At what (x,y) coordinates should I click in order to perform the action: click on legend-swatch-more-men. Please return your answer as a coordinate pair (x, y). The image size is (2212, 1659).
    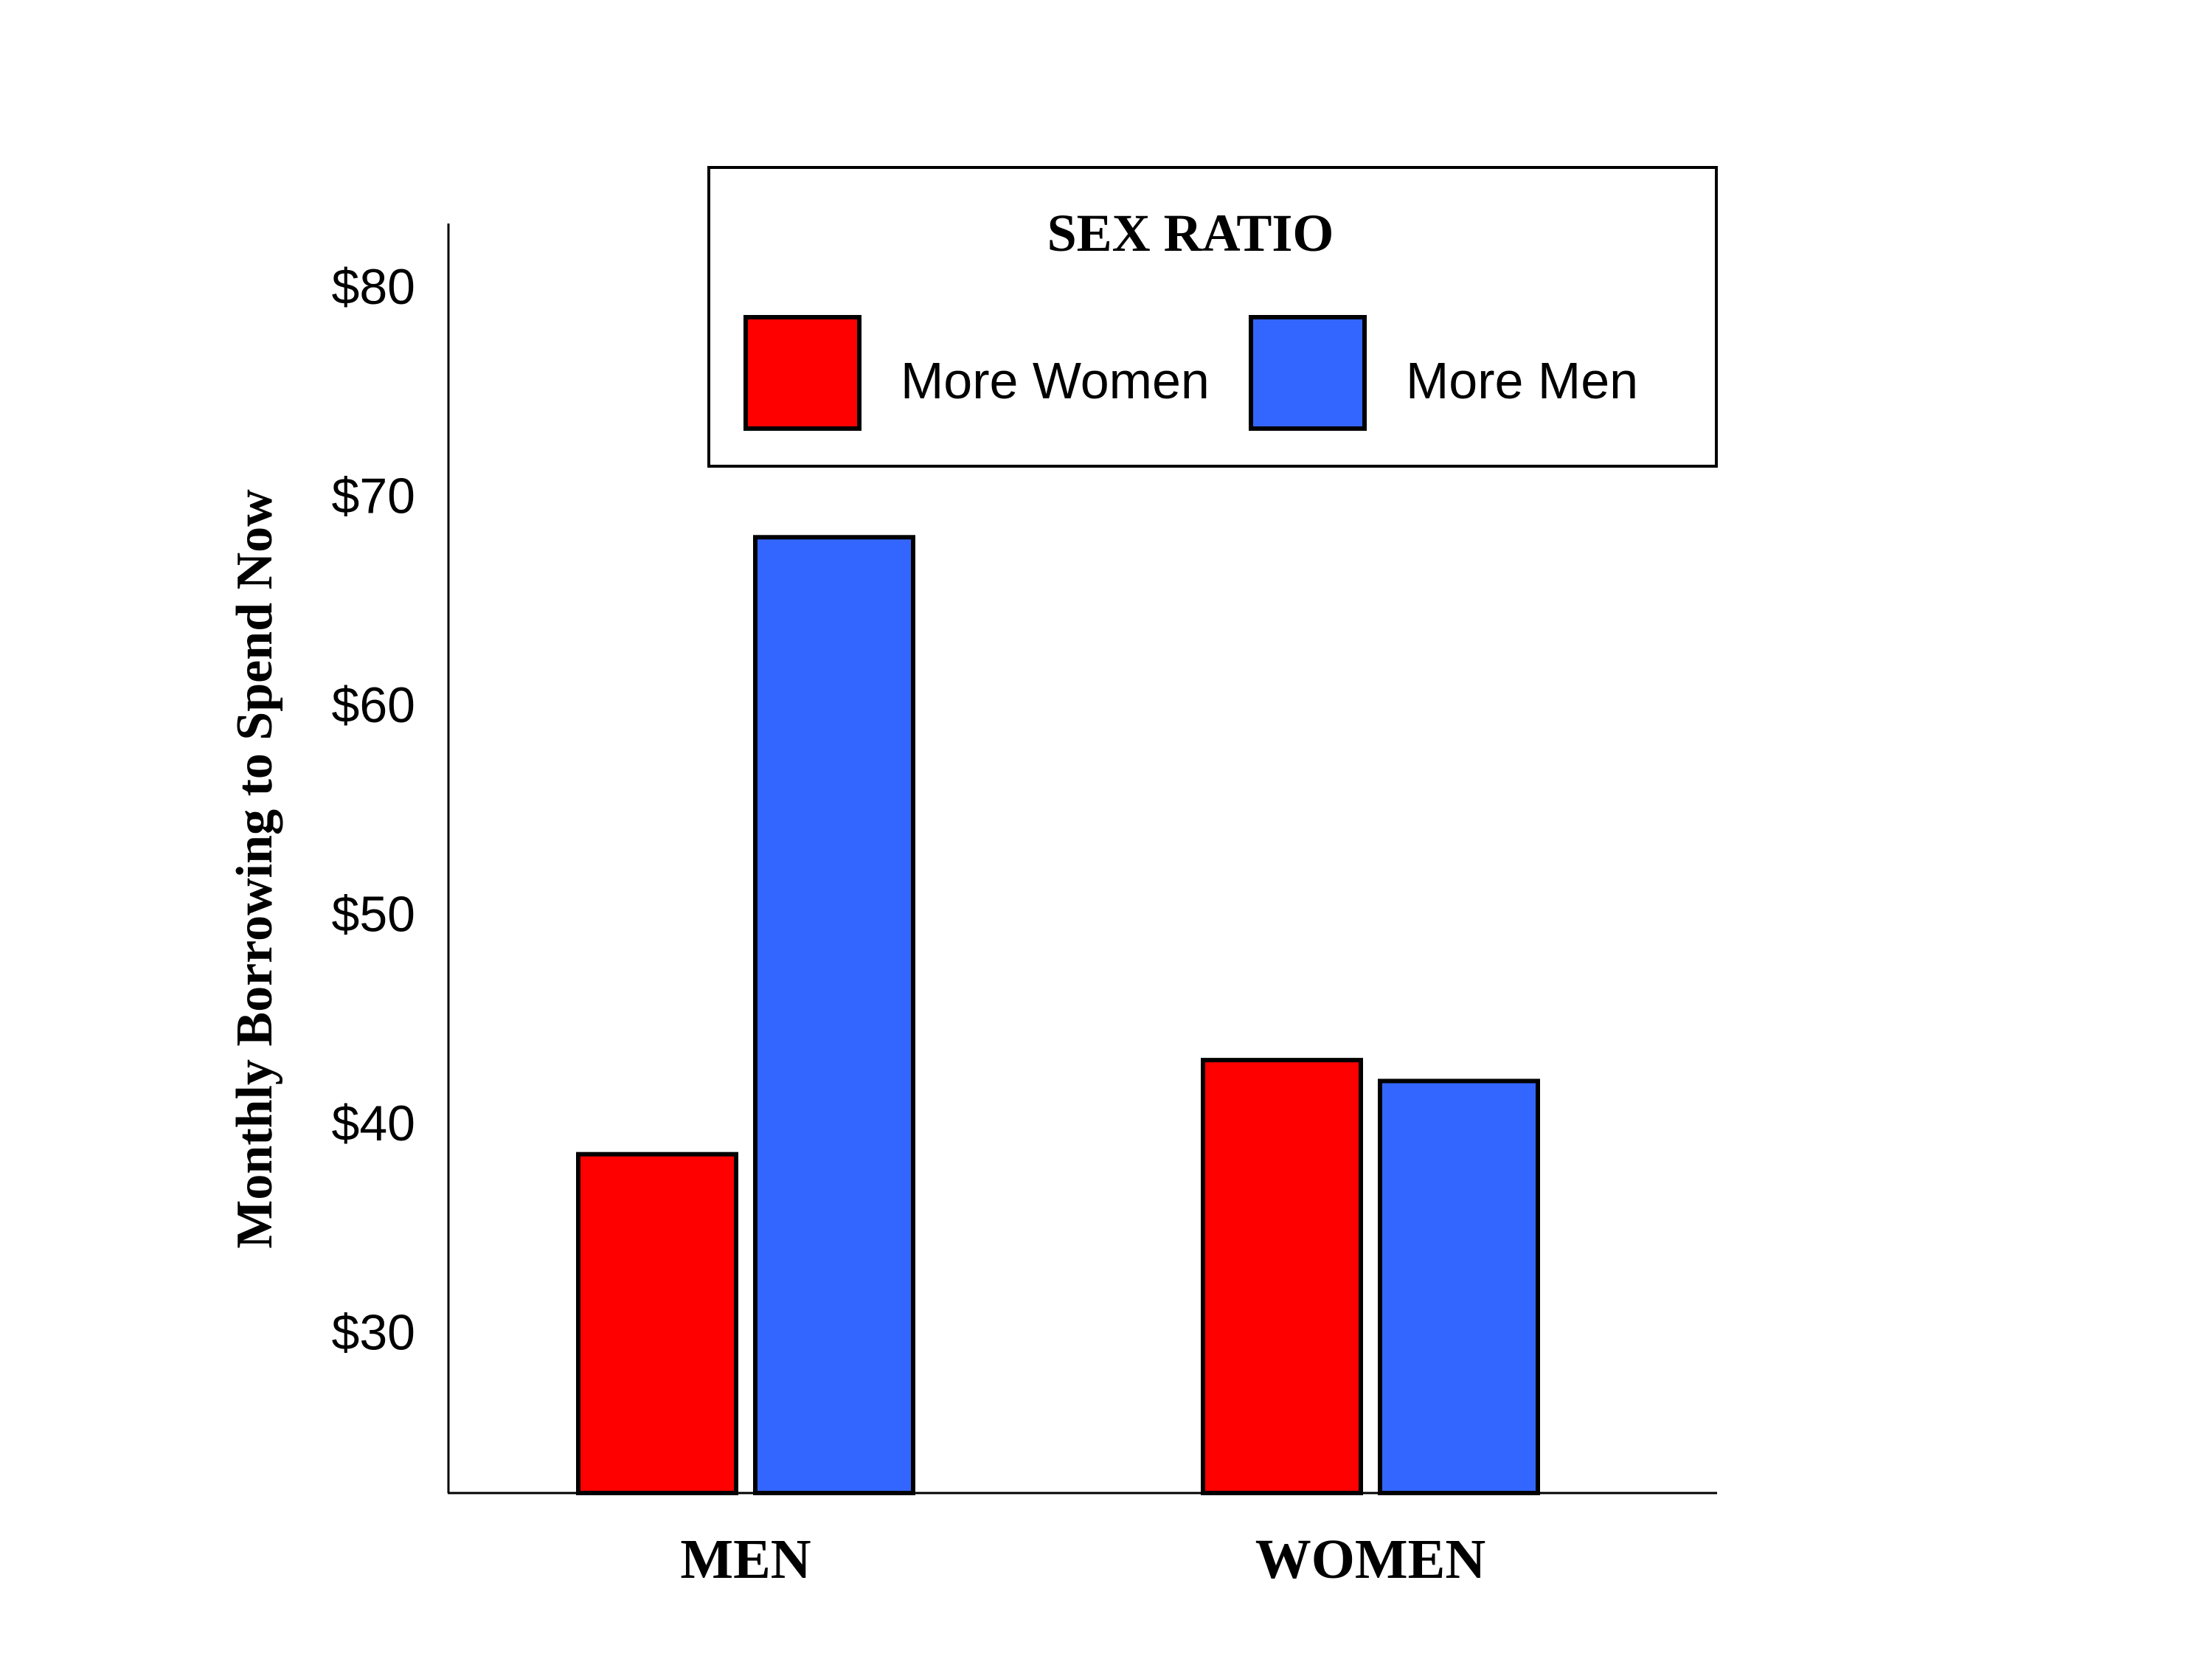
    Looking at the image, I should click on (1308, 373).